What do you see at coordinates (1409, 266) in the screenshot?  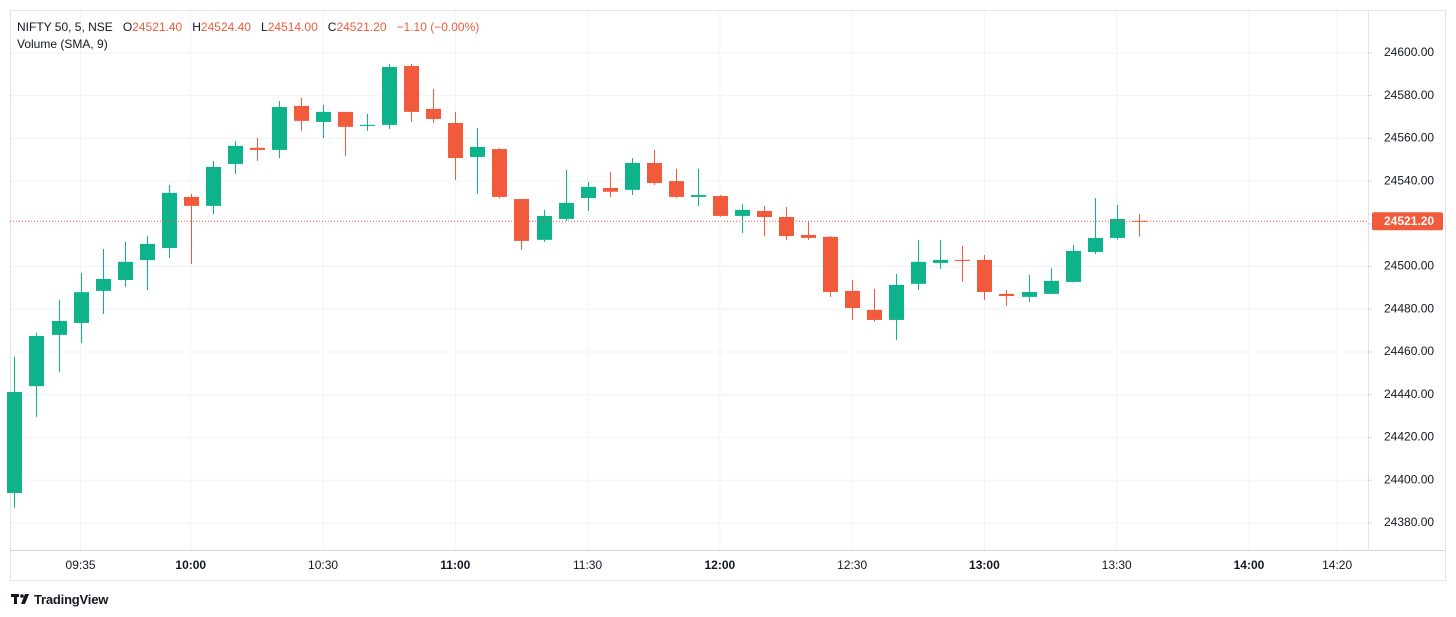 I see `y-tick-label: 24500.00` at bounding box center [1409, 266].